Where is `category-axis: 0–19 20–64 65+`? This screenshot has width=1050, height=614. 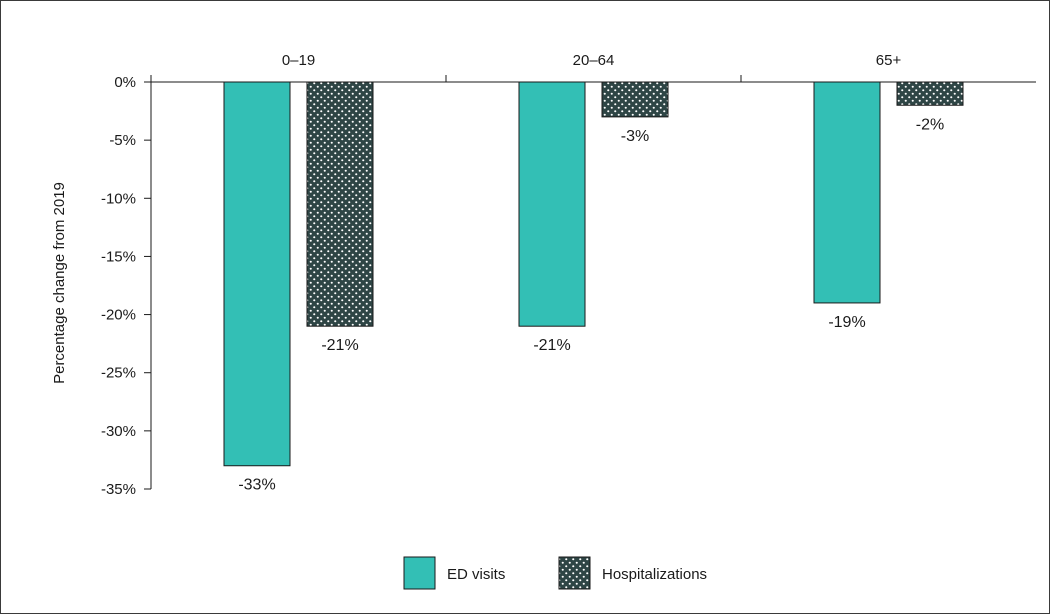 category-axis: 0–19 20–64 65+ is located at coordinates (593, 67).